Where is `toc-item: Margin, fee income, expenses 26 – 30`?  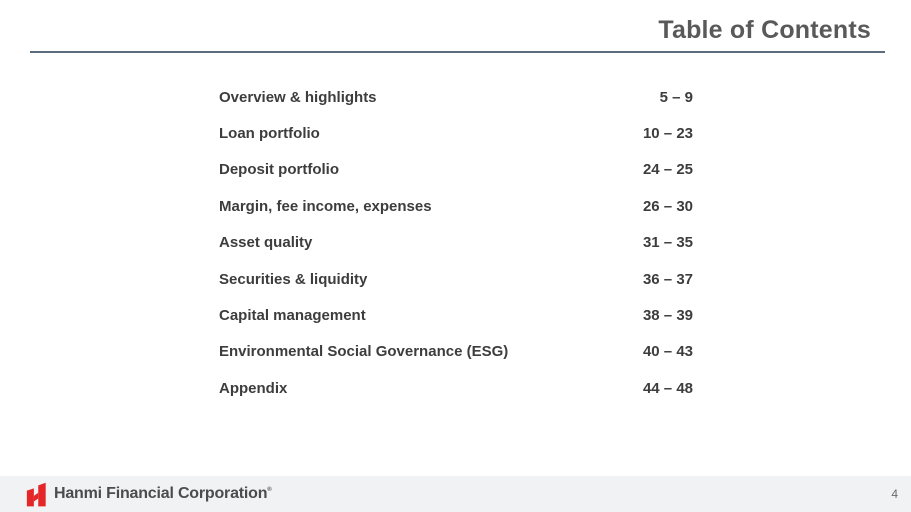
toc-item: Margin, fee income, expenses 26 – 30 is located at coordinates (456, 206).